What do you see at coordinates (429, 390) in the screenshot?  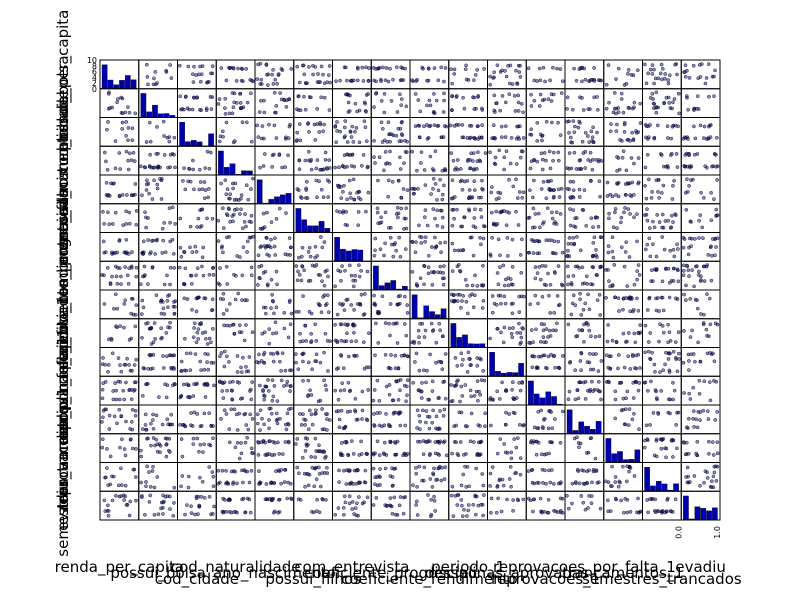 I see `cell-reprovacoes_1-vs-coeficiente_rendimento` at bounding box center [429, 390].